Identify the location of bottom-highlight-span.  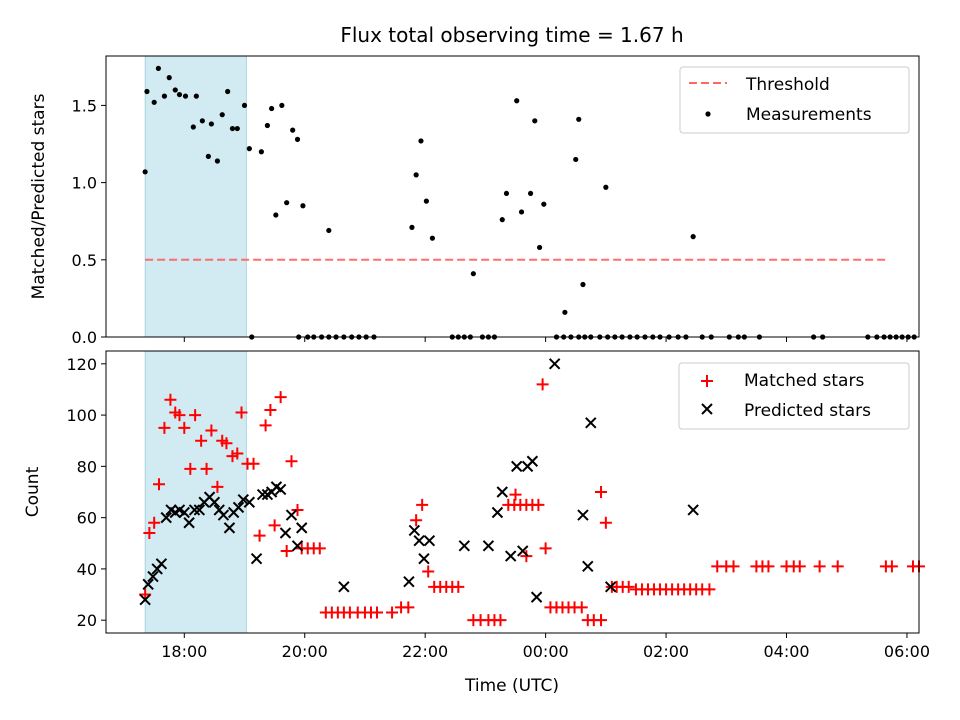
(195, 492).